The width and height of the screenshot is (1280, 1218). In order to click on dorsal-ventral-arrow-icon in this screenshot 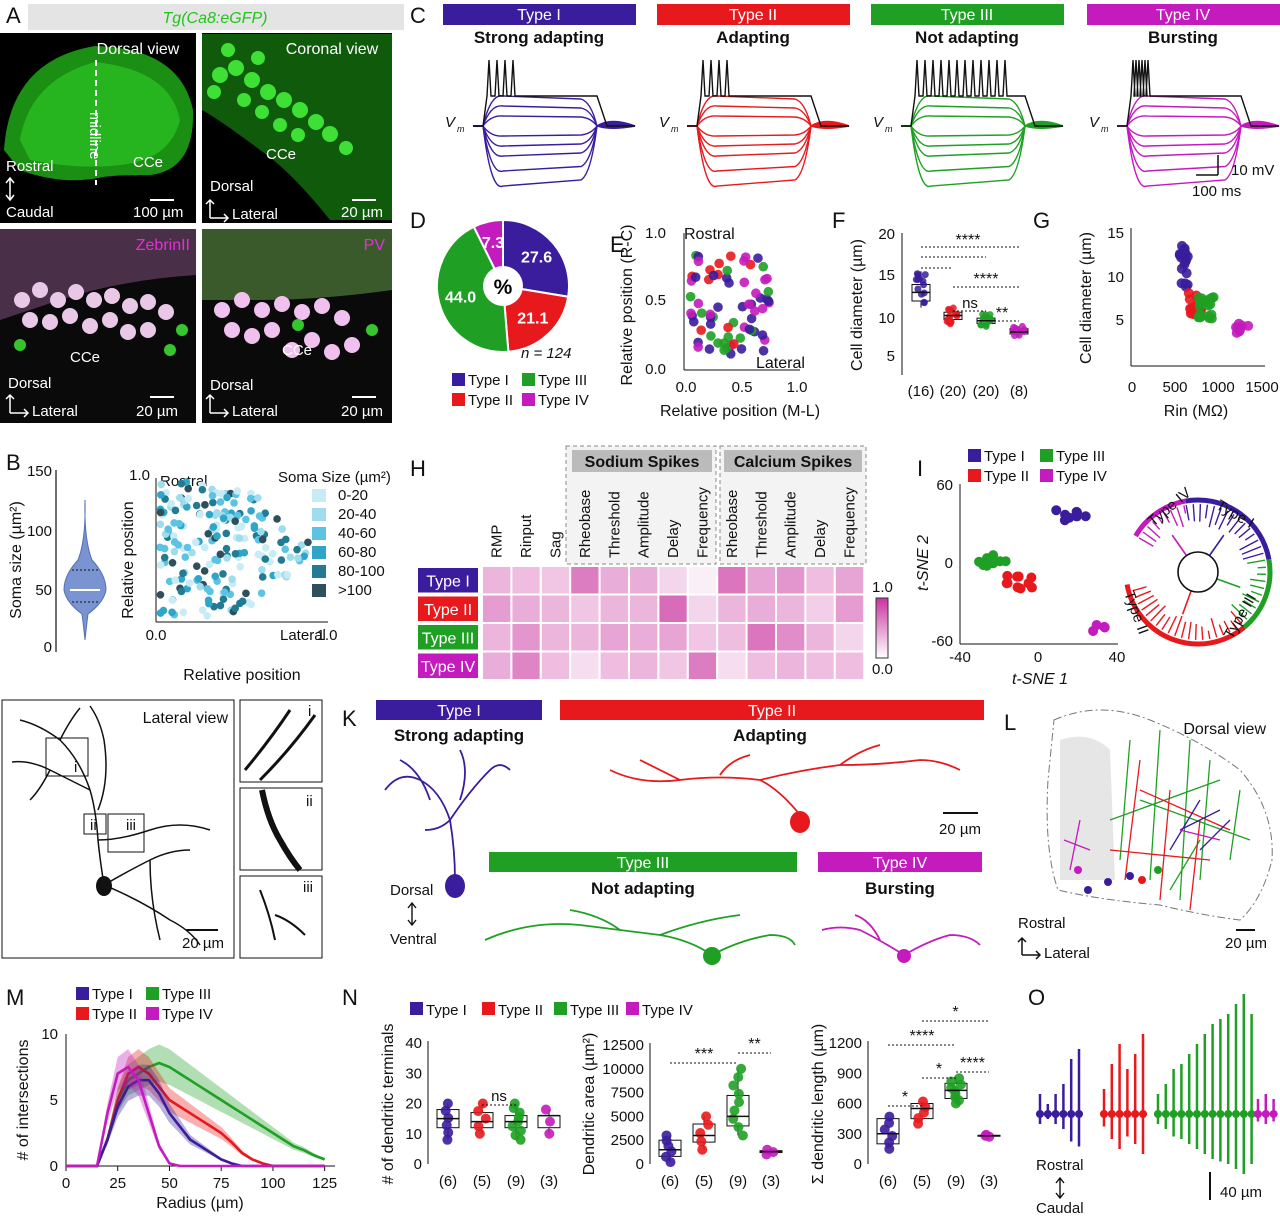, I will do `click(412, 914)`.